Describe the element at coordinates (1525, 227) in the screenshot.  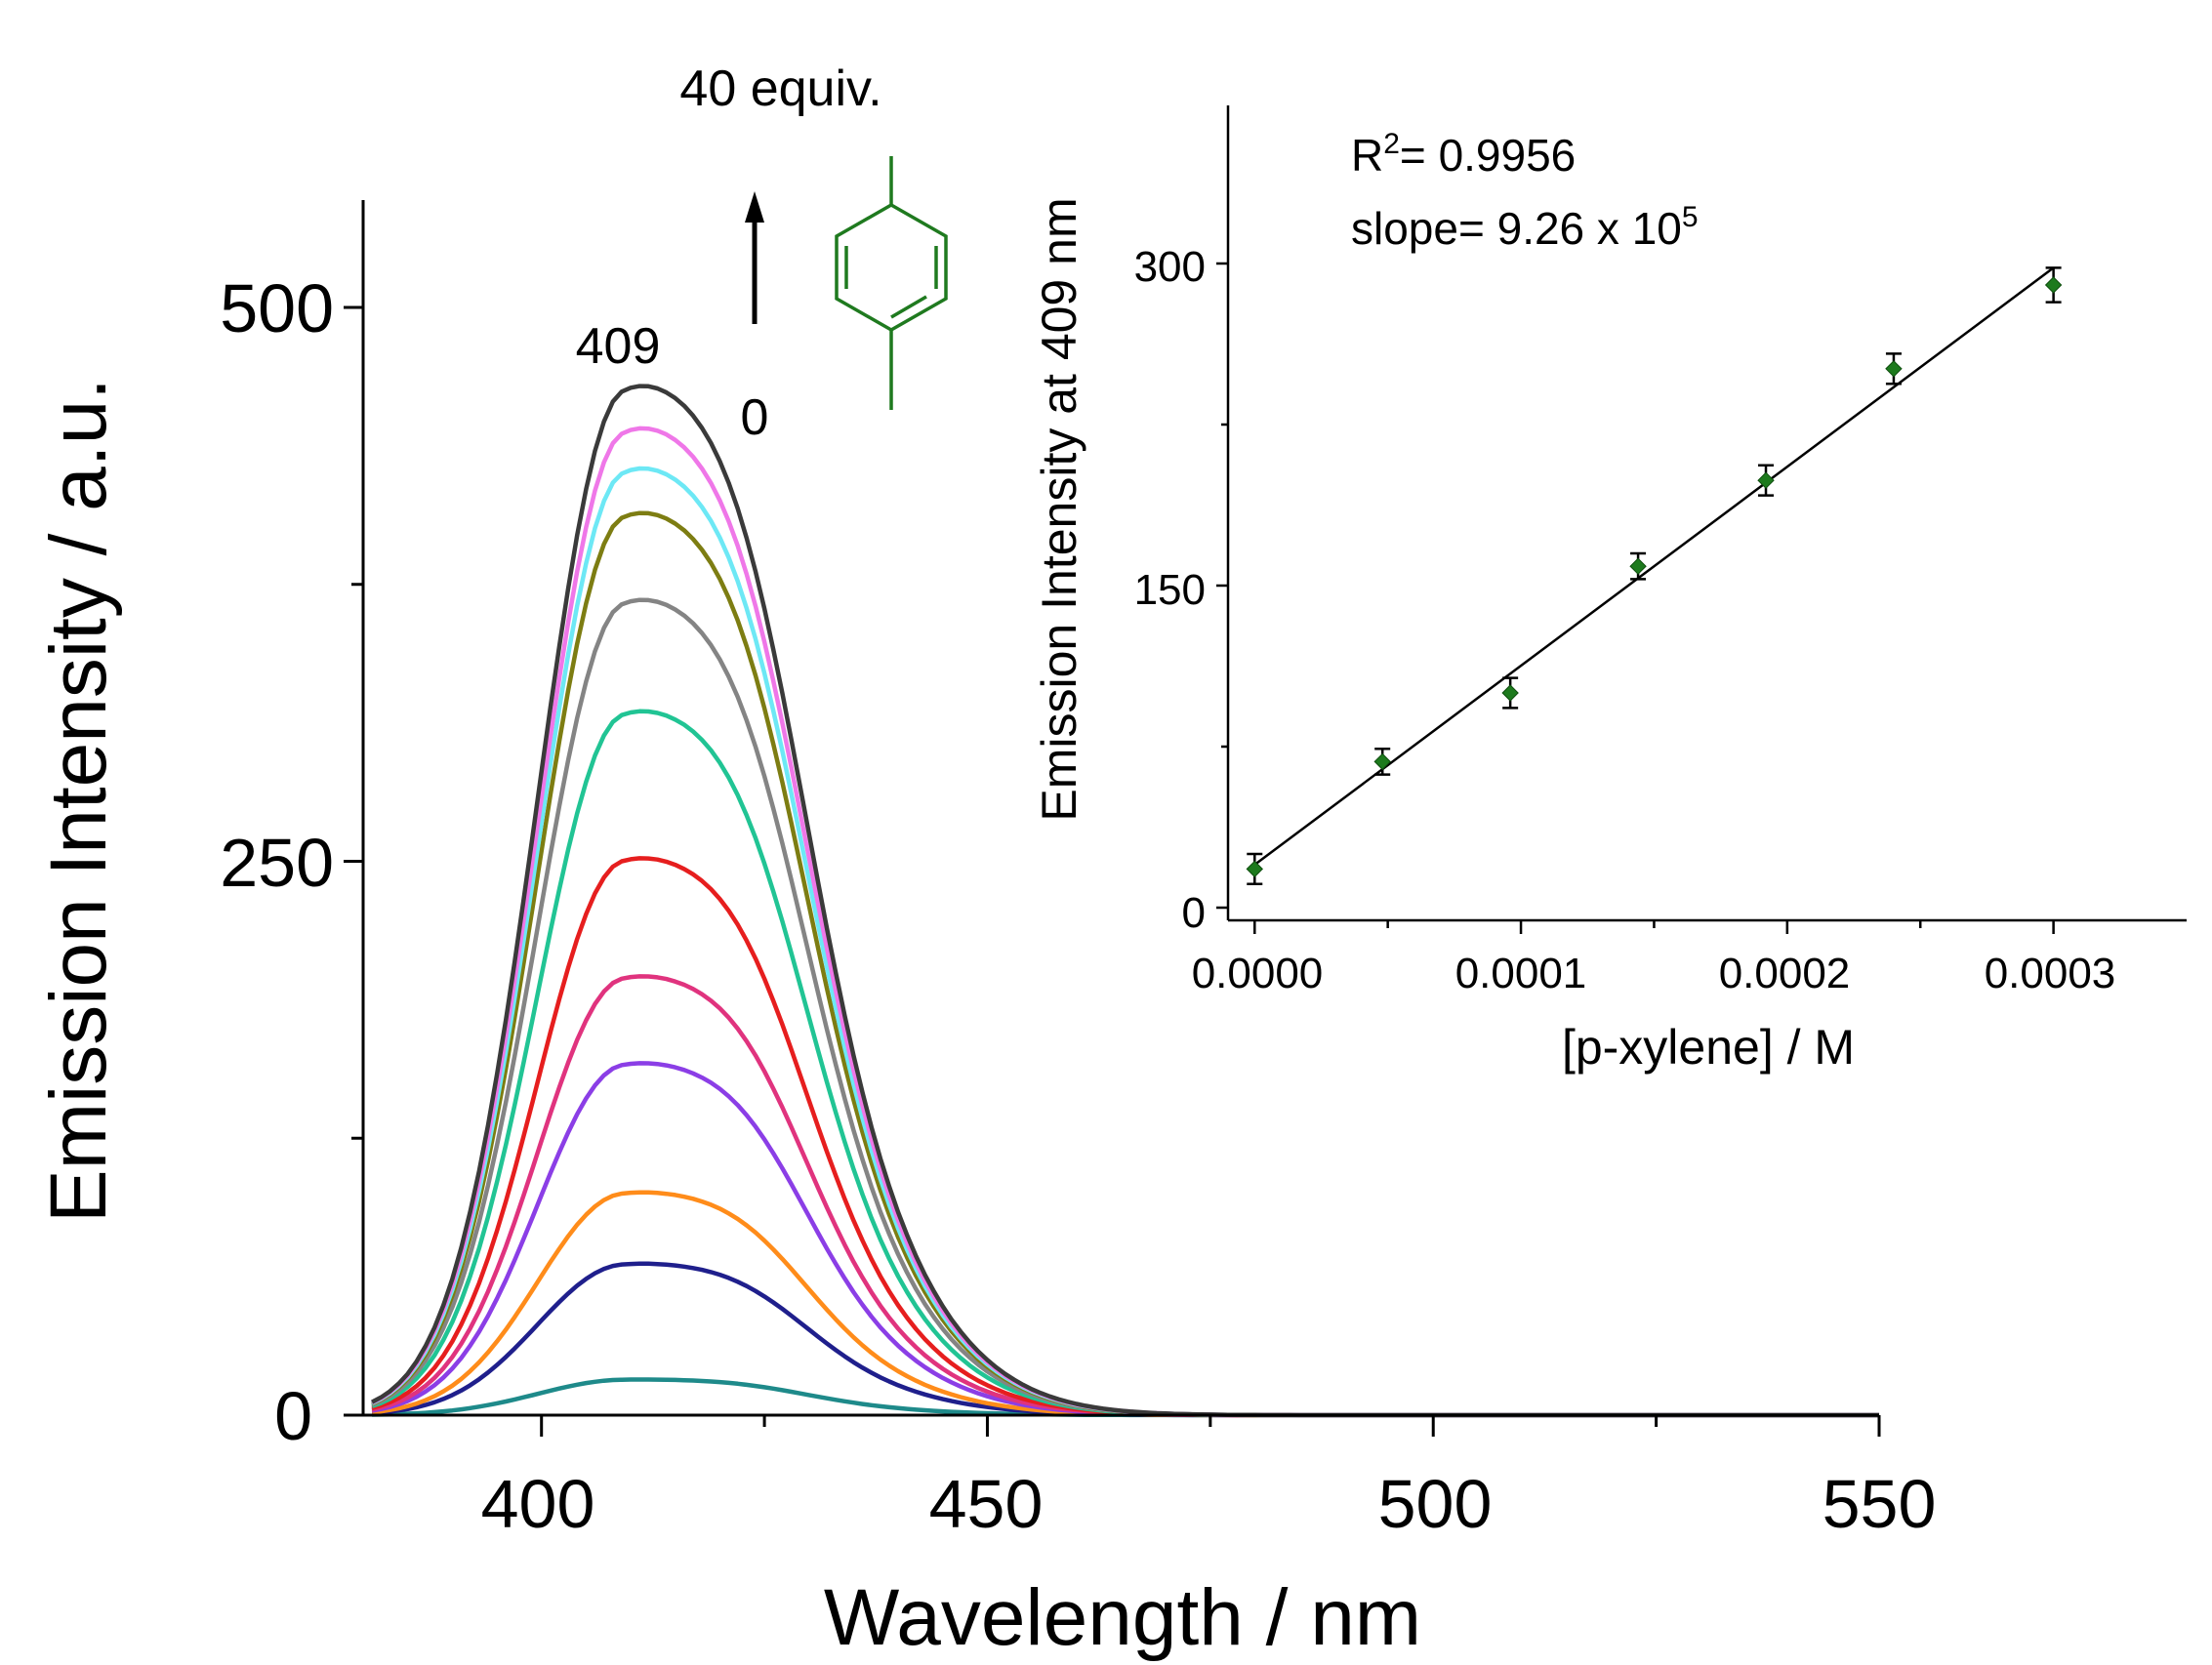
I see `slope-annotation: slope= 9.26 x 105` at that location.